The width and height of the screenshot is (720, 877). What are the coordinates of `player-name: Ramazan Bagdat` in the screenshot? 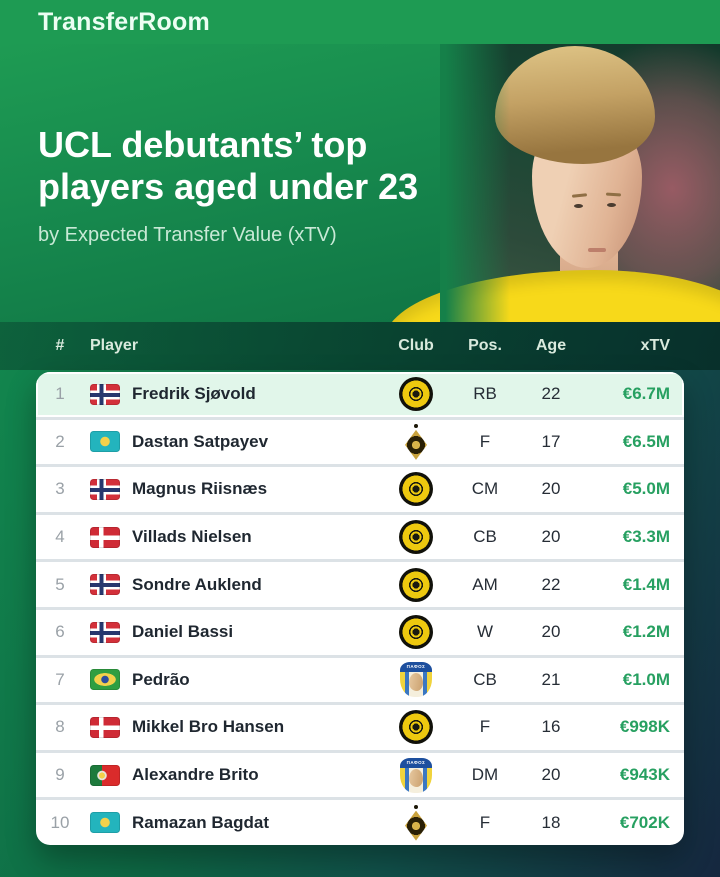 It's located at (200, 822).